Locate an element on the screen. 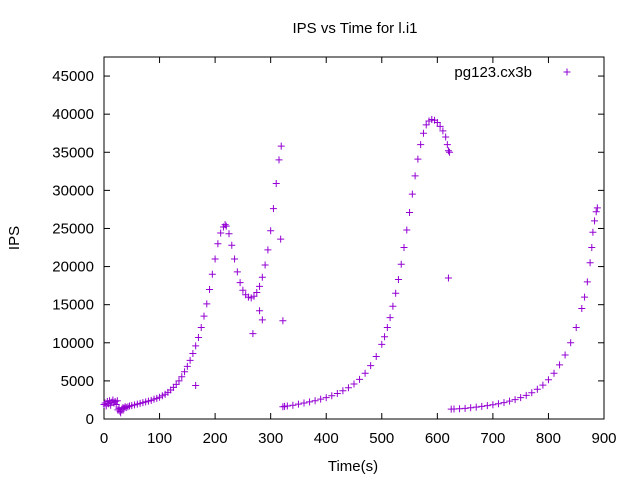 This screenshot has width=640, height=480. legend-label: pg123.cx3b is located at coordinates (493, 72).